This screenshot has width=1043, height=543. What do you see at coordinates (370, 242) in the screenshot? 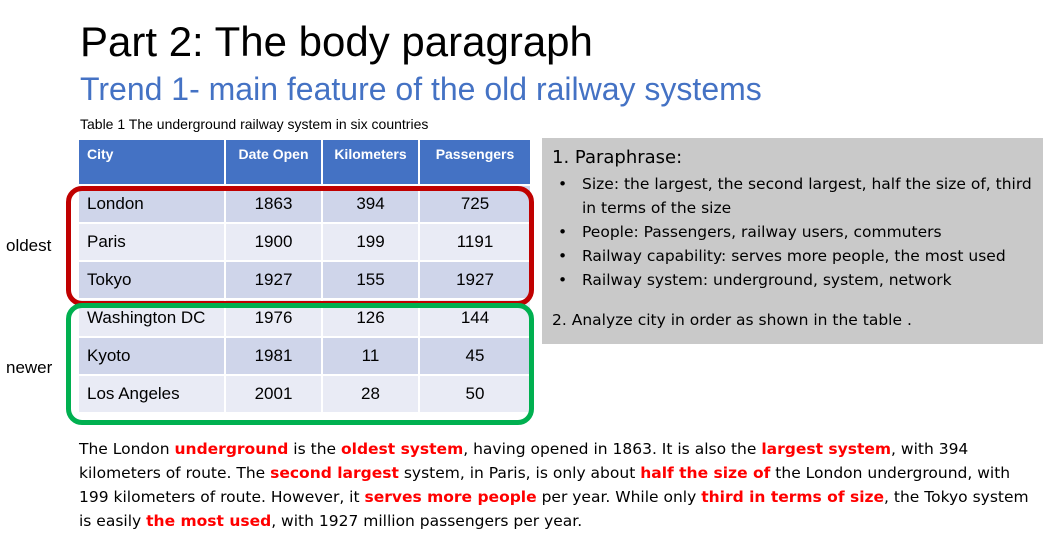
I see `cell-kilometers: 199` at bounding box center [370, 242].